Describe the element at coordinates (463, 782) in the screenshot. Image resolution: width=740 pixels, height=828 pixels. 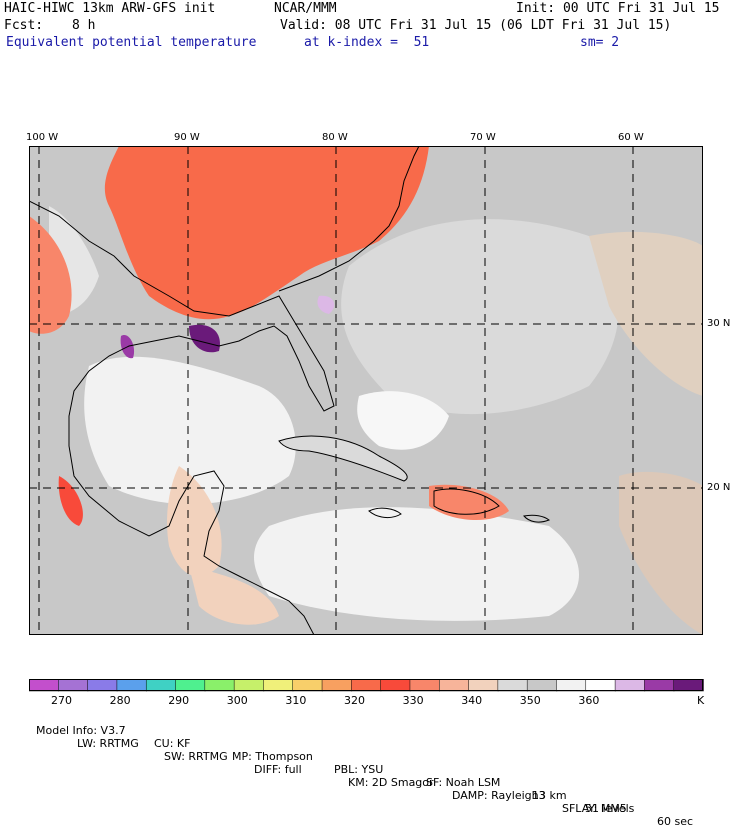
I see `footer-sf: SF: Noah LSM` at that location.